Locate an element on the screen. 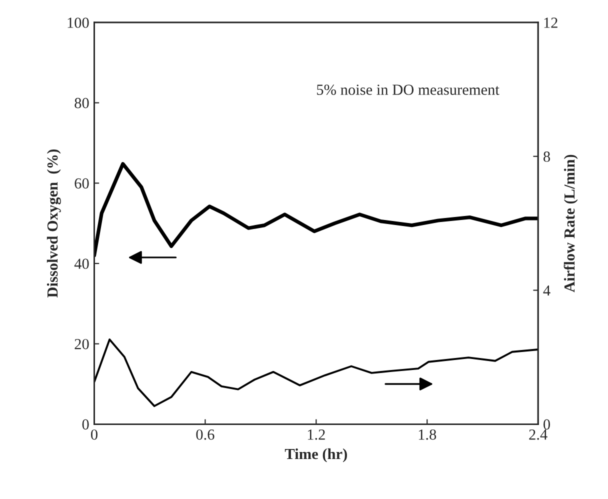 The width and height of the screenshot is (608, 499). y-tick-label: 60 is located at coordinates (81, 183).